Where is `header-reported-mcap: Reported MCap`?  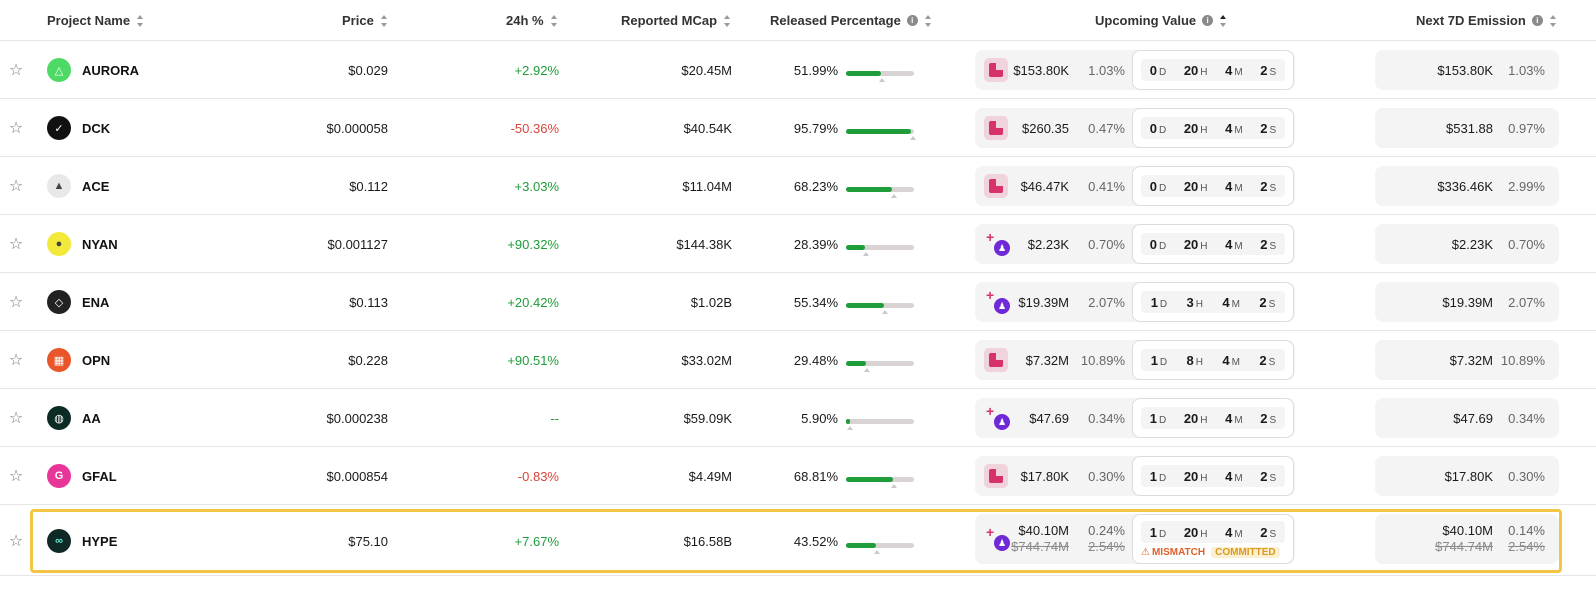
header-reported-mcap: Reported MCap is located at coordinates (676, 20).